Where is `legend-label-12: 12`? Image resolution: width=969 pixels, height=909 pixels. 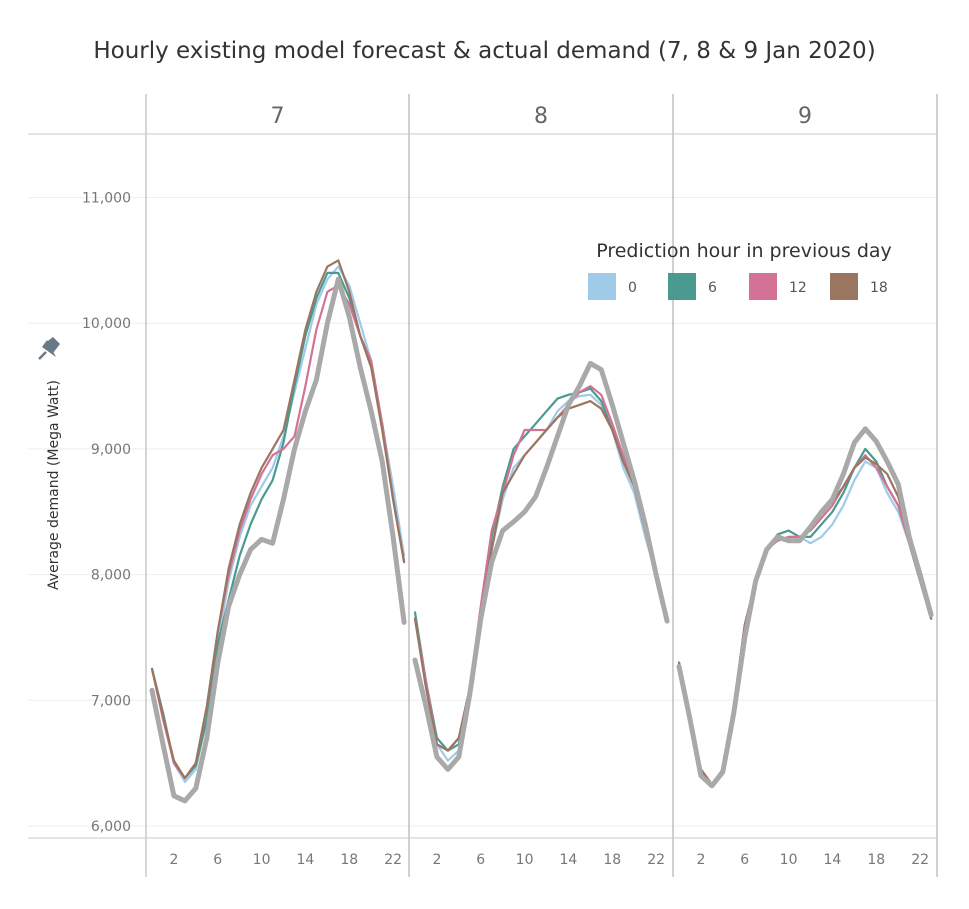 legend-label-12: 12 is located at coordinates (798, 288).